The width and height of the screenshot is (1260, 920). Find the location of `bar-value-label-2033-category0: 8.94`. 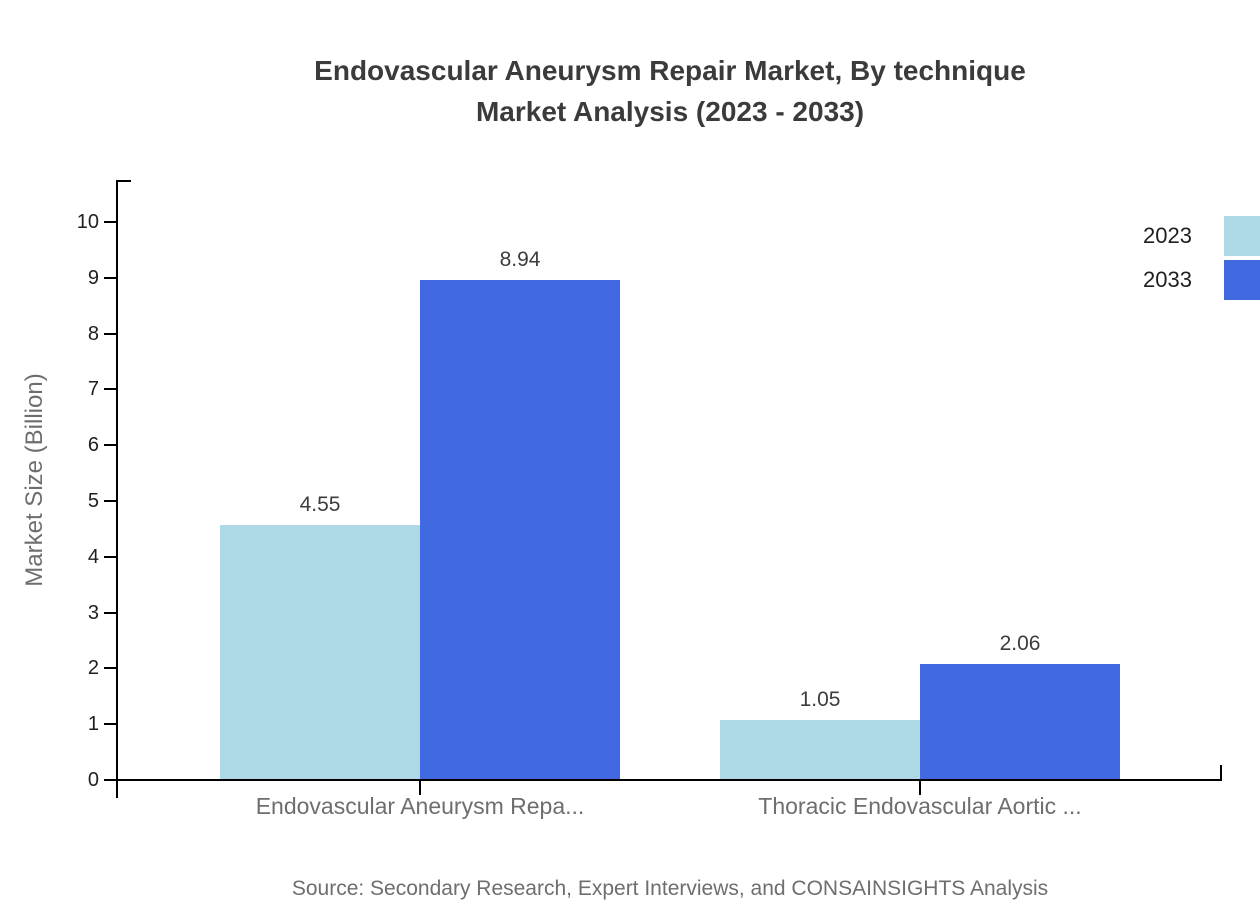

bar-value-label-2033-category0: 8.94 is located at coordinates (520, 259).